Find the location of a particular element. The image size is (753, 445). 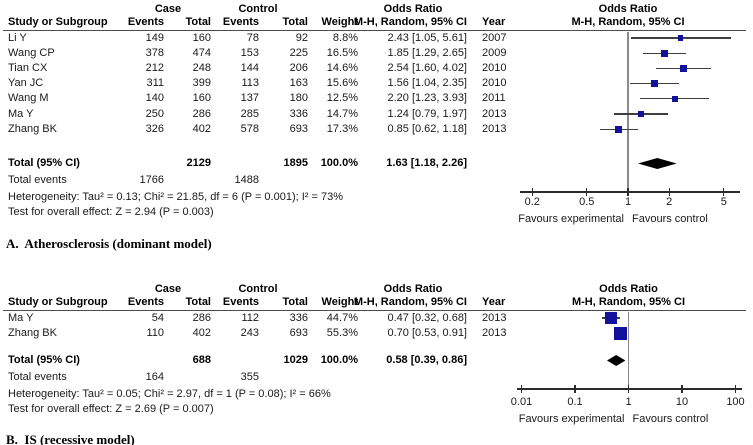

year-value: 2011 is located at coordinates (494, 98).